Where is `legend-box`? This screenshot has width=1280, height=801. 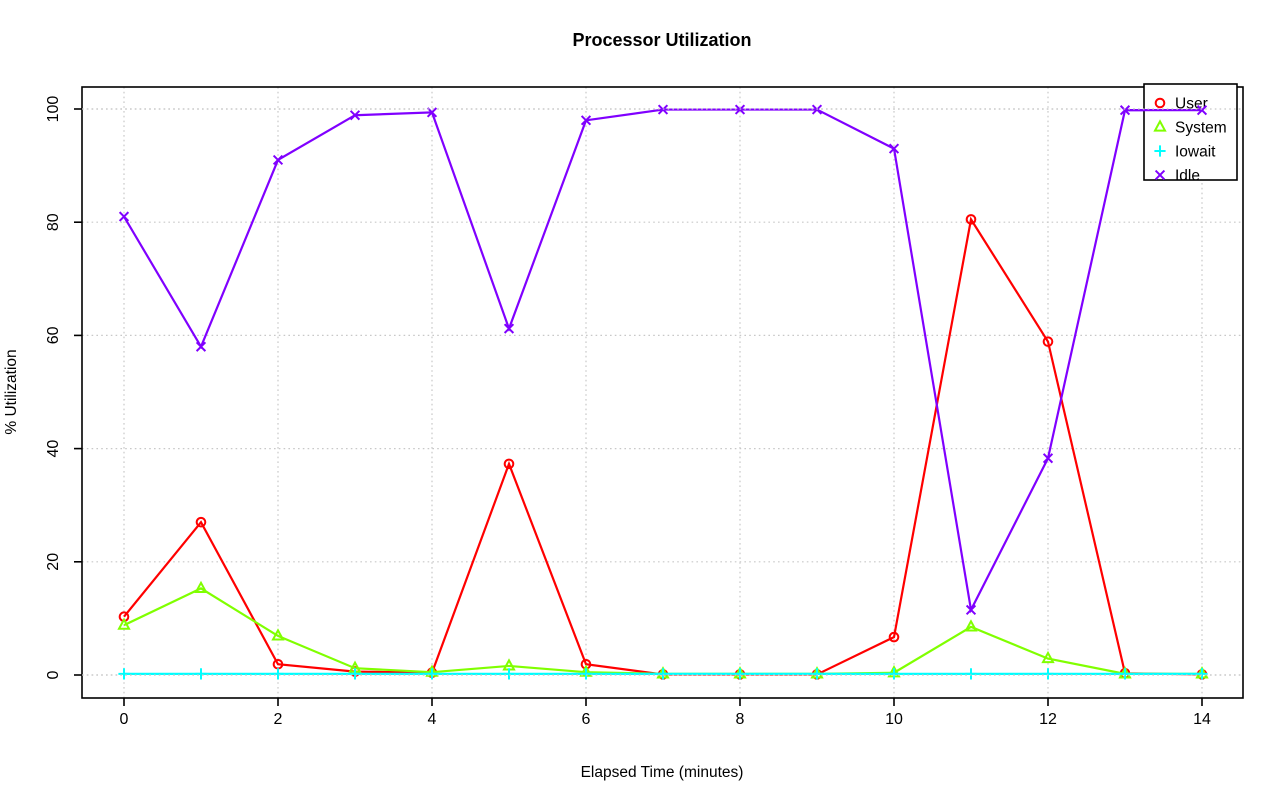 legend-box is located at coordinates (1190, 132).